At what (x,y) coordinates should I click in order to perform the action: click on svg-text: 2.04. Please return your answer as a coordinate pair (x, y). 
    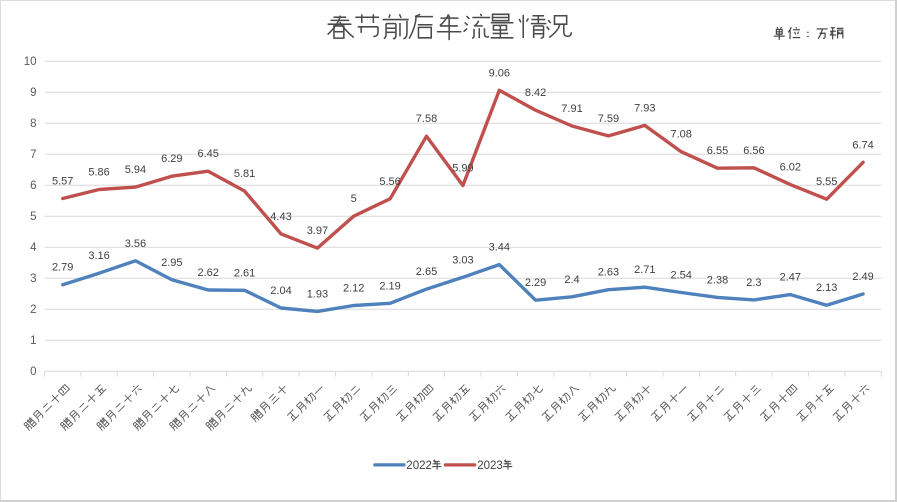
    Looking at the image, I should click on (280, 291).